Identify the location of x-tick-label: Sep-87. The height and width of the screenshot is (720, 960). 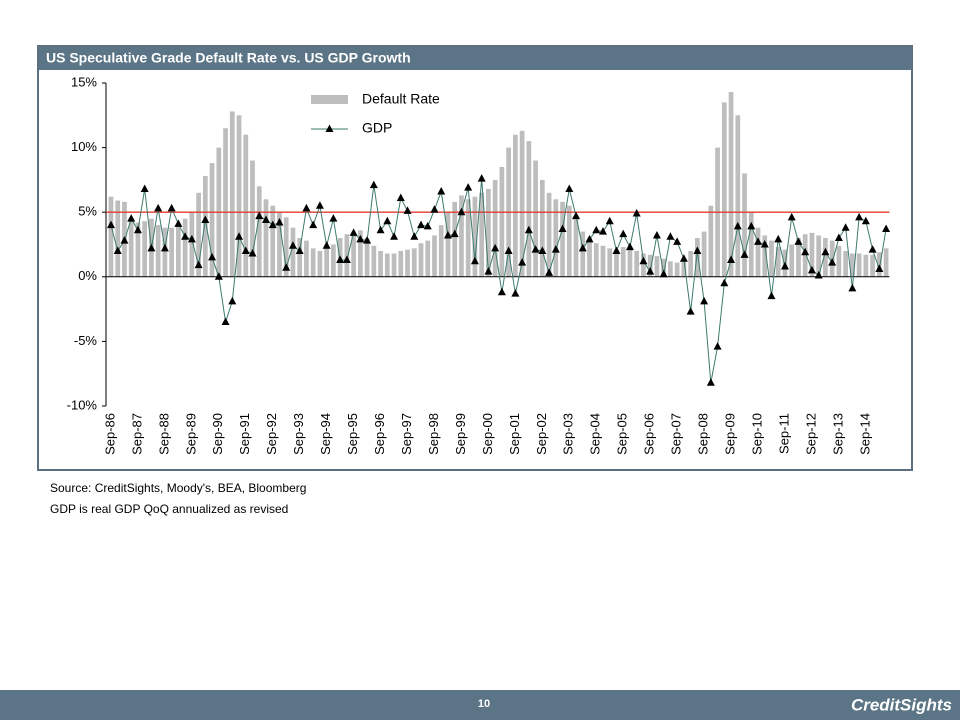
(136, 434).